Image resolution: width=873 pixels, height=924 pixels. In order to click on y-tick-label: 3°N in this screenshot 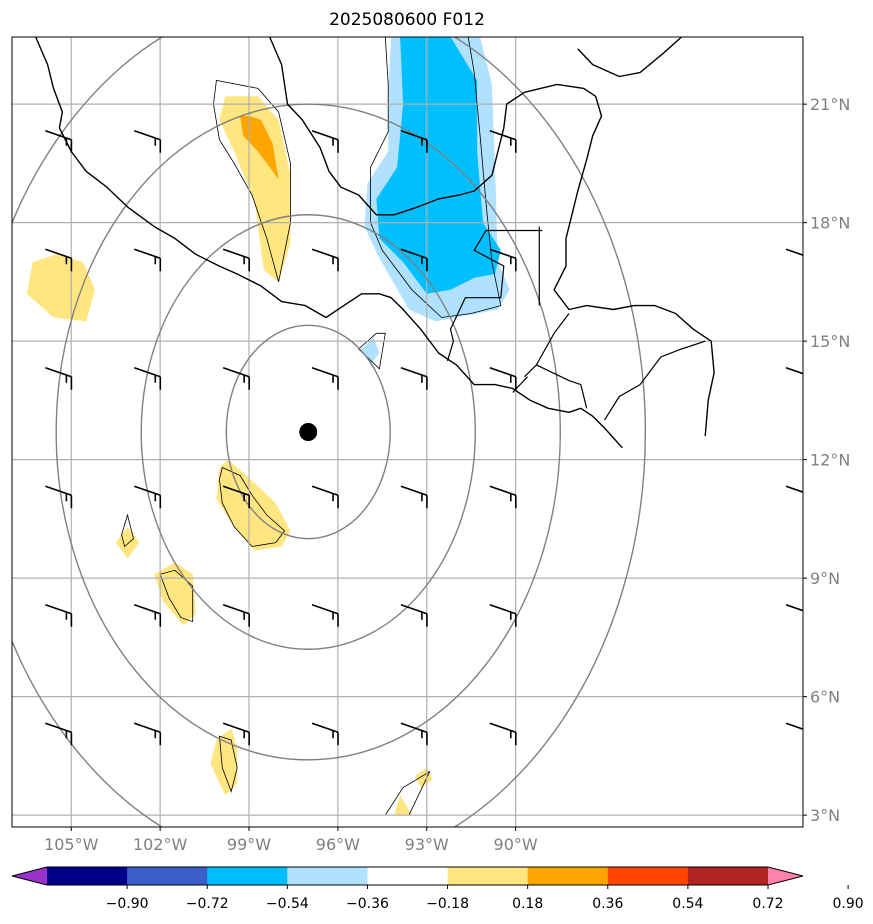, I will do `click(825, 815)`.